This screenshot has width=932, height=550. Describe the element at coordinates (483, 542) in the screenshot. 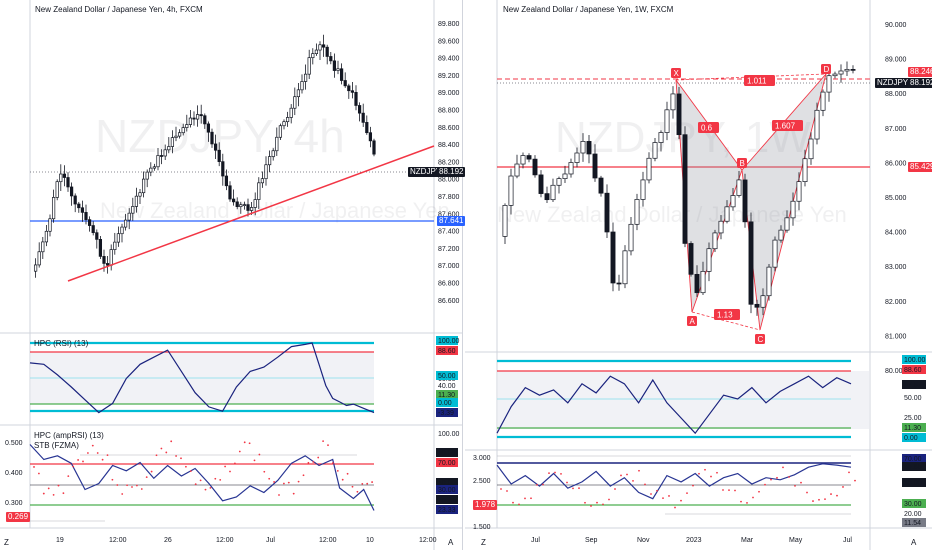

I see `zoom-corner-right: Z` at that location.